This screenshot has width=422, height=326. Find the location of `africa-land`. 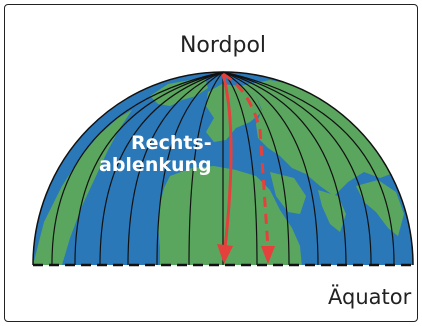

africa-land is located at coordinates (230, 215).